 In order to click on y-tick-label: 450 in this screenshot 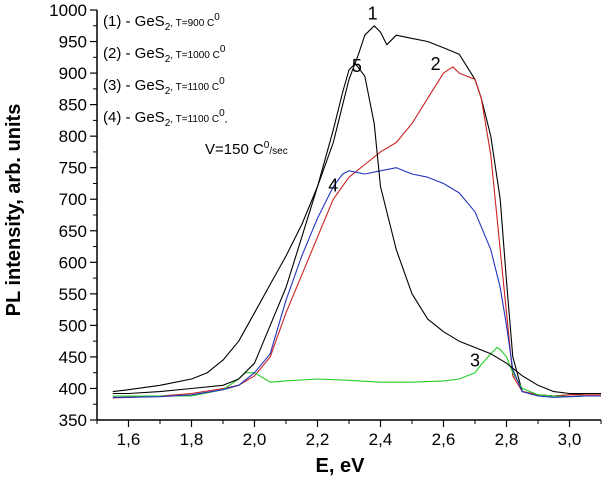, I will do `click(73, 357)`.